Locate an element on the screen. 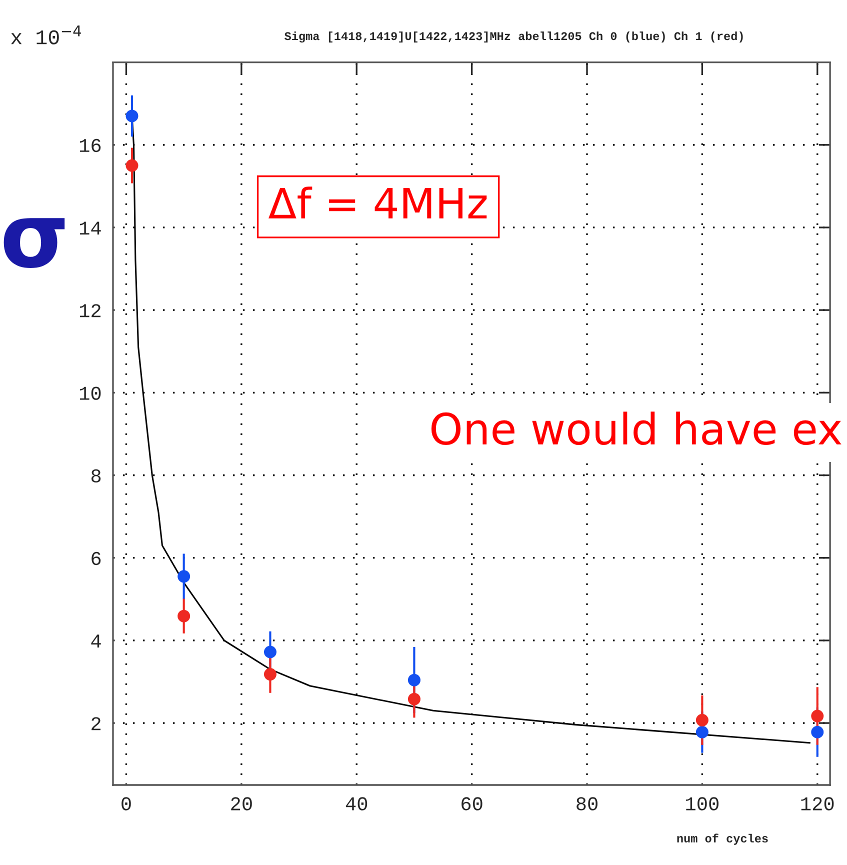 The height and width of the screenshot is (865, 847). y-tick-label: 4 is located at coordinates (96, 641).